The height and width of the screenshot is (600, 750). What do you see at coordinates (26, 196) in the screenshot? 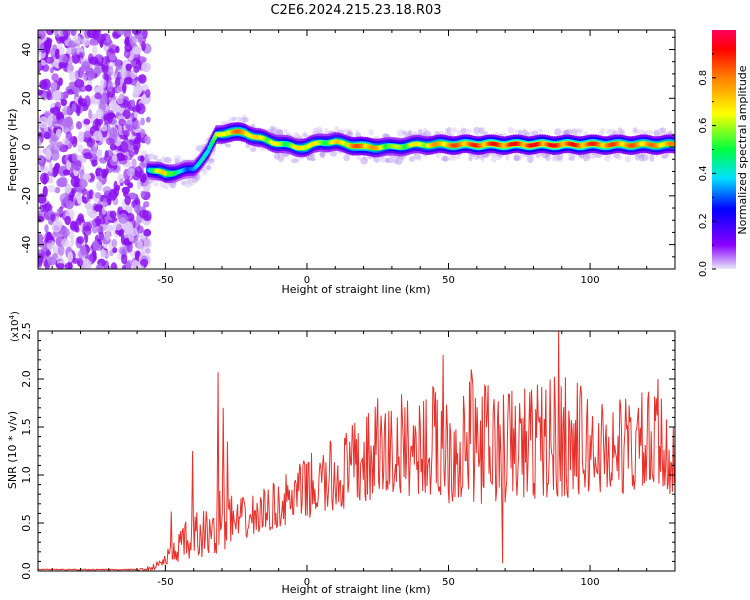
I see `y-tick-label: -20` at bounding box center [26, 196].